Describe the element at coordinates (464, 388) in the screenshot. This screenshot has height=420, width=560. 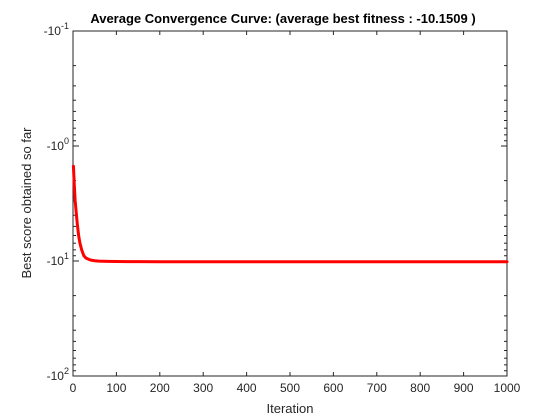
I see `x-tick-label: 900` at that location.